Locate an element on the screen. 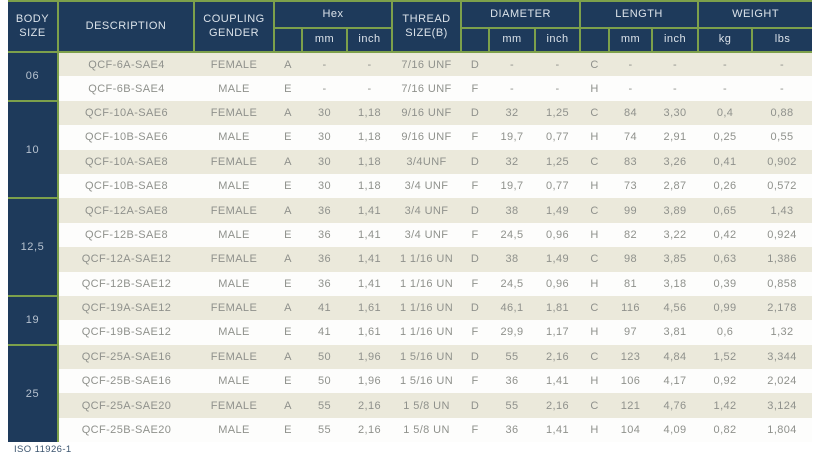 This screenshot has width=814, height=457. cell-hex-mm: - is located at coordinates (324, 64).